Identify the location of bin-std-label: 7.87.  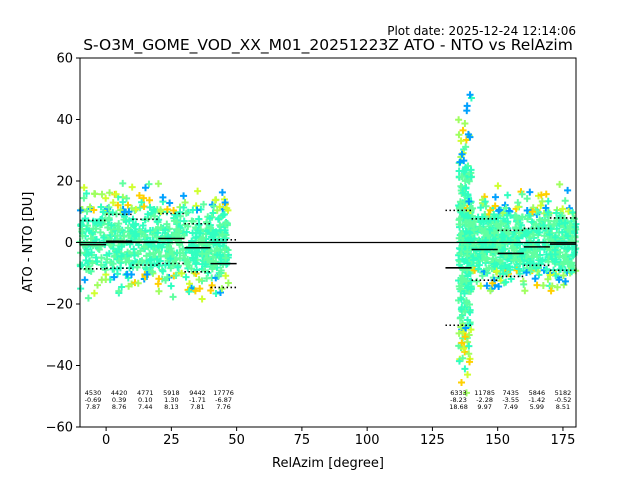
(93, 407).